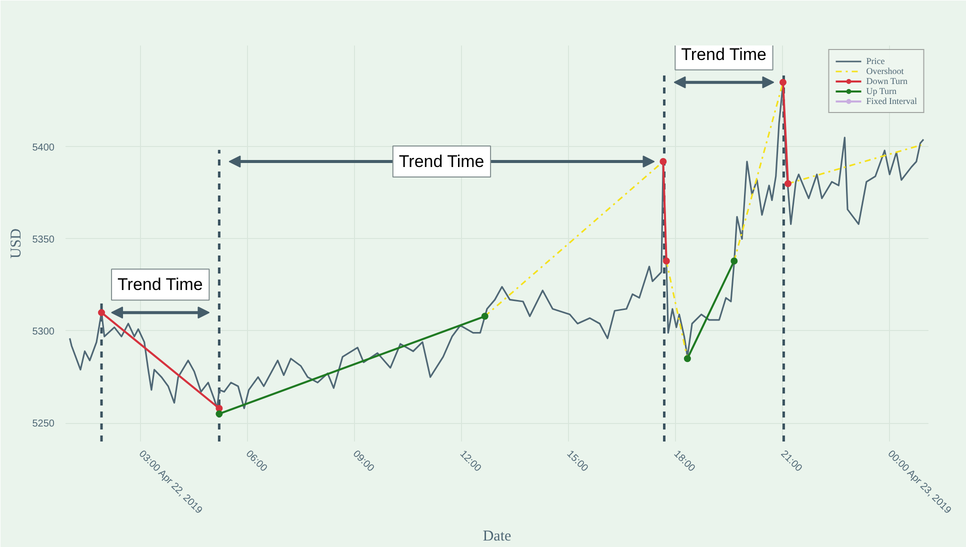  I want to click on y-tick-label: 5300, so click(43, 332).